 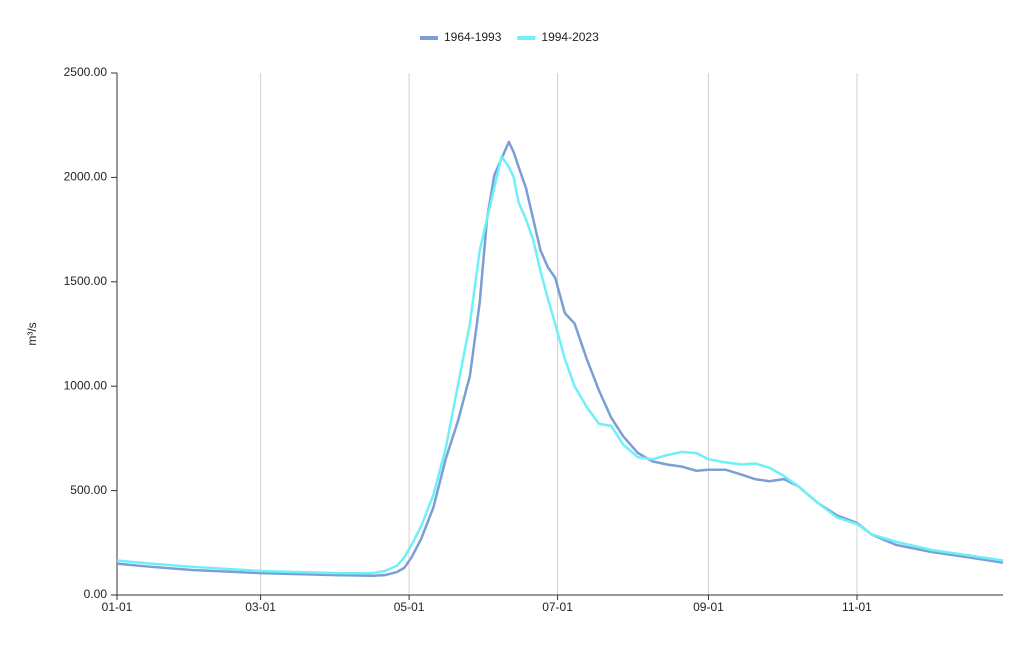 What do you see at coordinates (86, 385) in the screenshot?
I see `y-tick-label: 1000.00` at bounding box center [86, 385].